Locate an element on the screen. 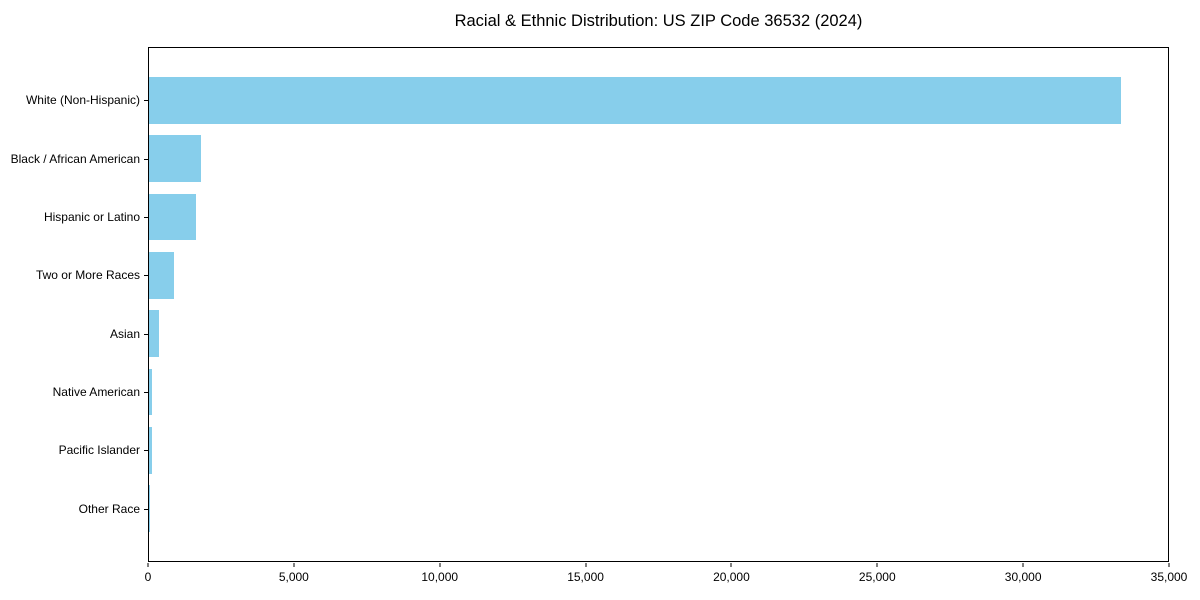 This screenshot has height=600, width=1200. y-axis-category-label: White (Non-Hispanic) is located at coordinates (82, 100).